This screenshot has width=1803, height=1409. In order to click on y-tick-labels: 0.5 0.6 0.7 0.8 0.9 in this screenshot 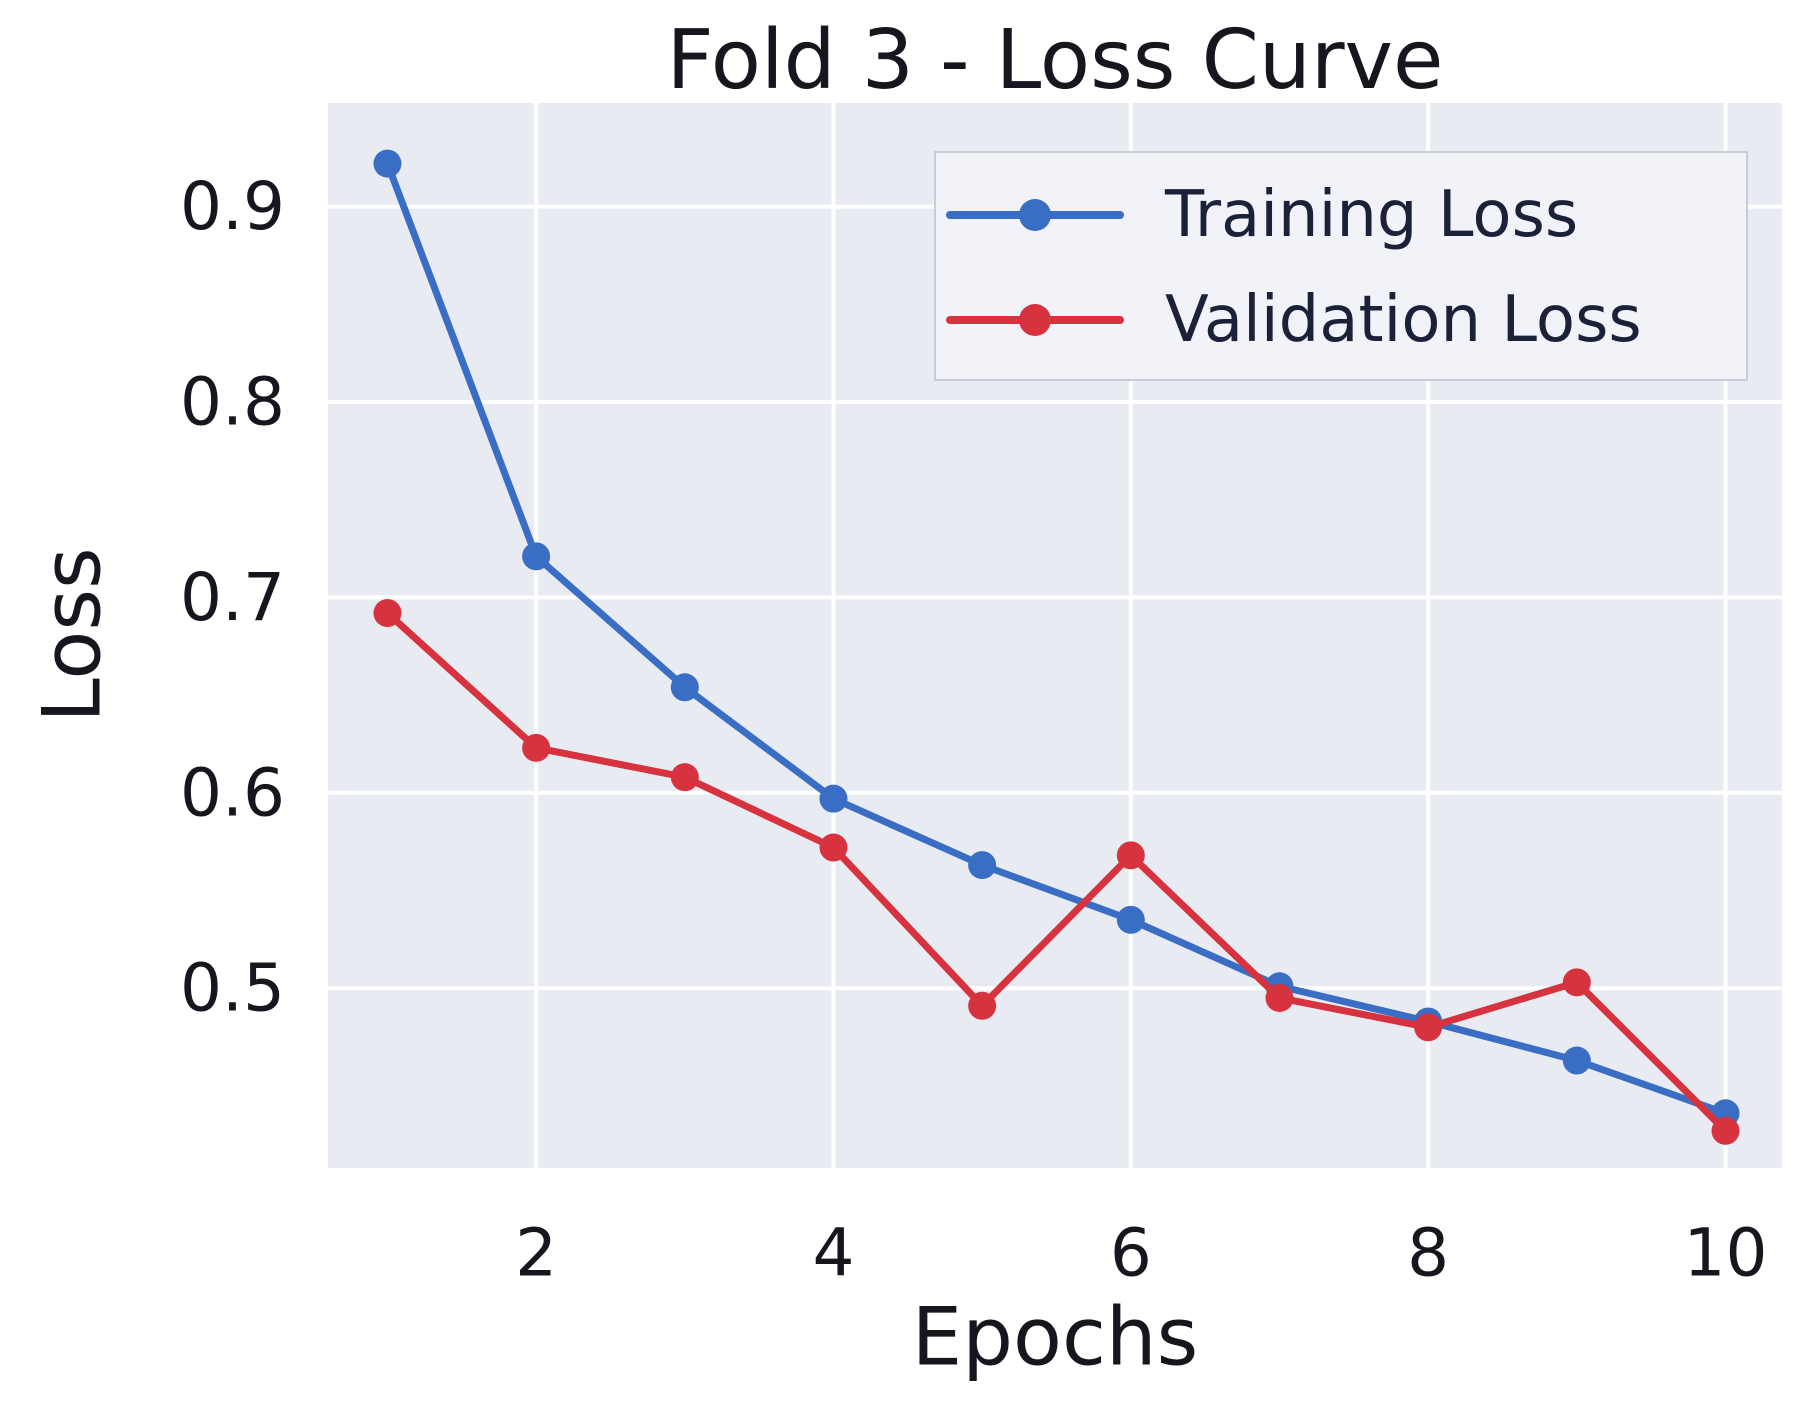, I will do `click(232, 597)`.